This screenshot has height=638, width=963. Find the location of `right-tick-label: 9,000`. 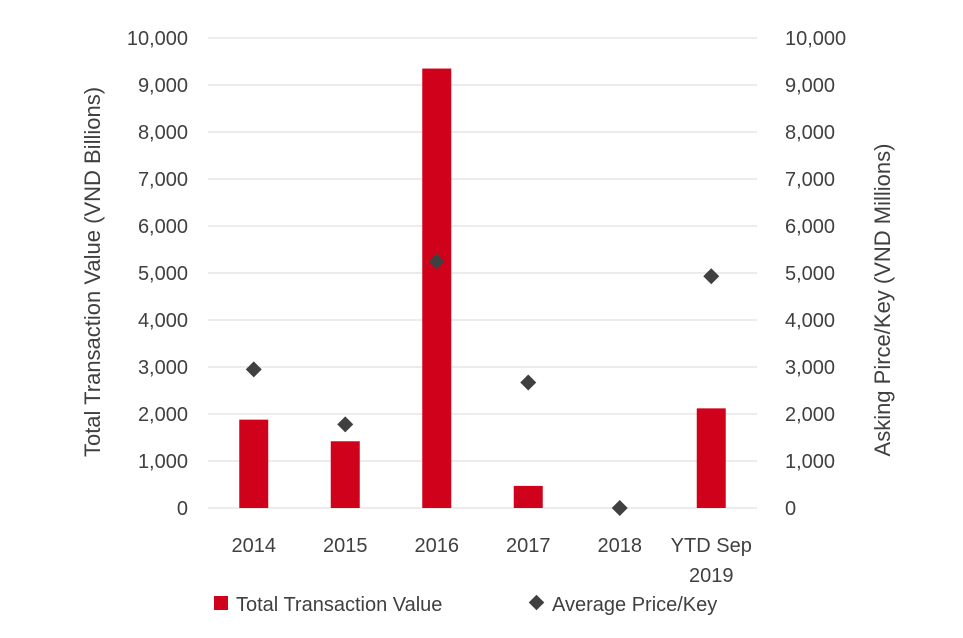

right-tick-label: 9,000 is located at coordinates (810, 86).